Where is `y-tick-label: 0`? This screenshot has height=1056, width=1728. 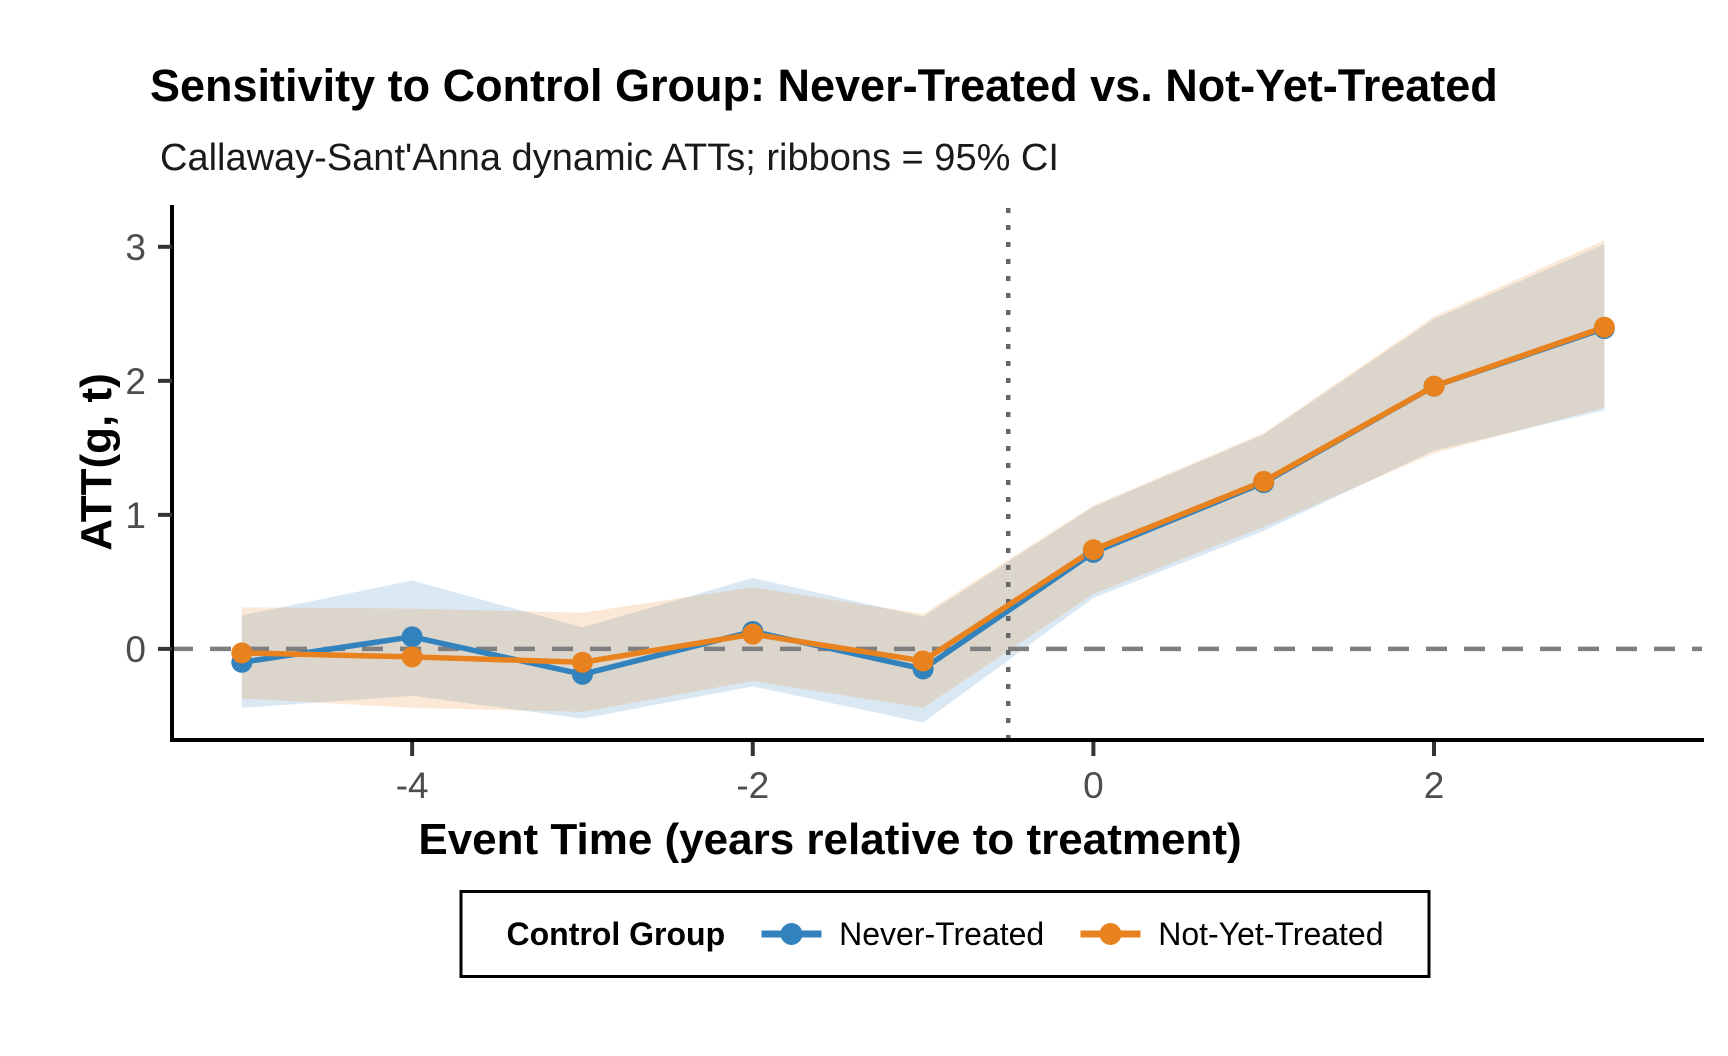 y-tick-label: 0 is located at coordinates (135, 649).